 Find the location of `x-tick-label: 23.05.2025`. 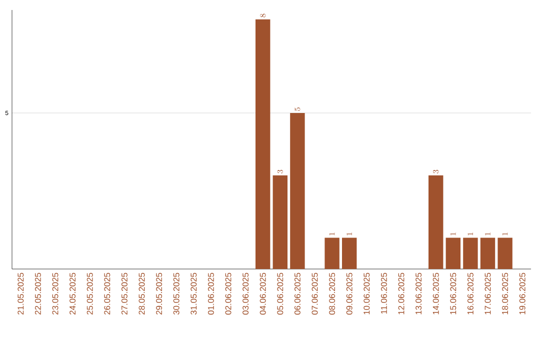

x-tick-label: 23.05.2025 is located at coordinates (55, 293).